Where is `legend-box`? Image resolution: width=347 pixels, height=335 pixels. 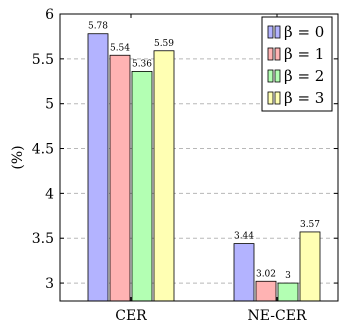
legend-box is located at coordinates (297, 64).